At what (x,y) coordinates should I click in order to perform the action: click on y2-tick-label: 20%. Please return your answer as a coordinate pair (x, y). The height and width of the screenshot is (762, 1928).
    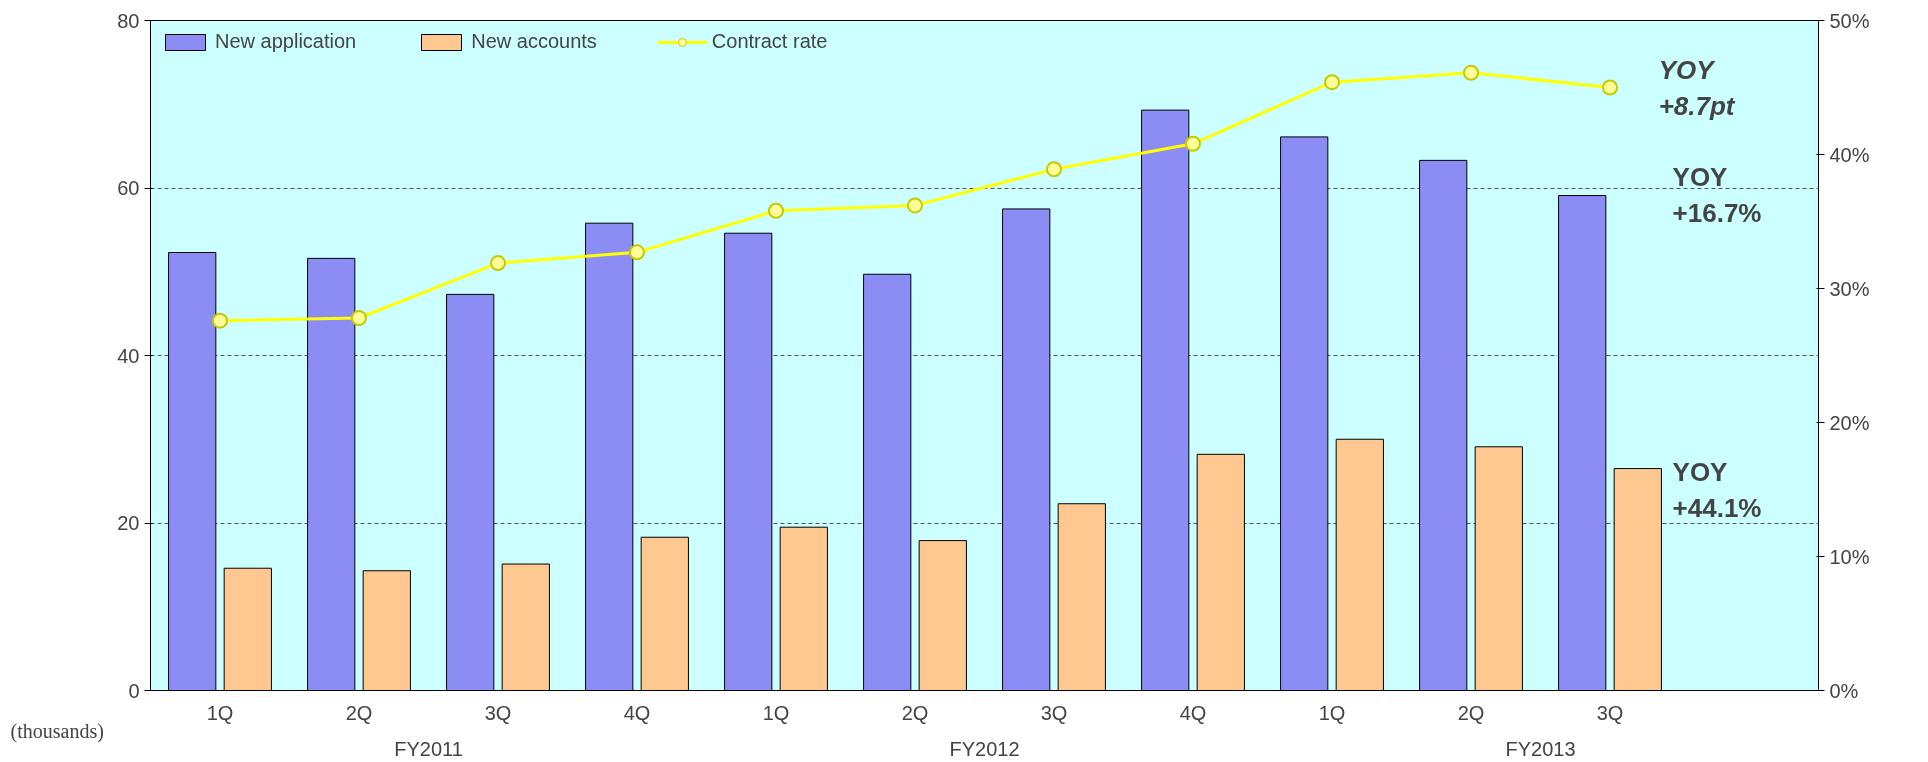
    Looking at the image, I should click on (1849, 422).